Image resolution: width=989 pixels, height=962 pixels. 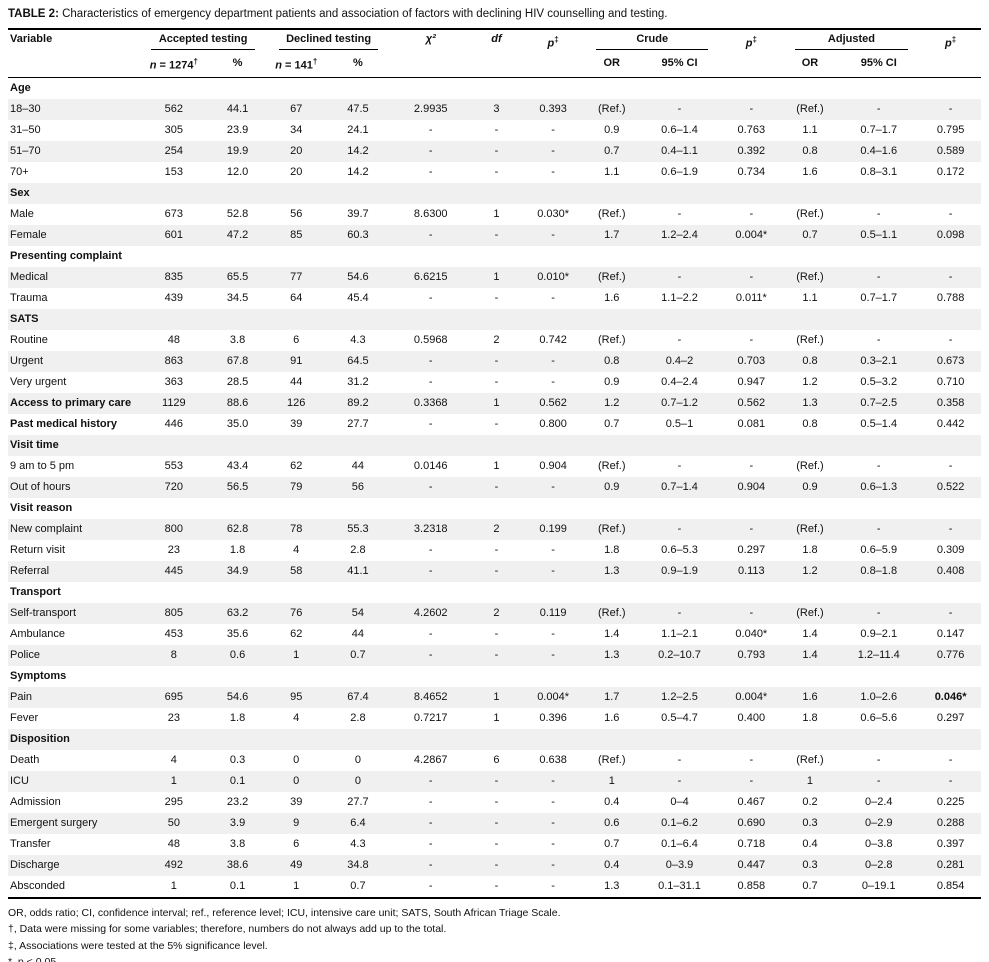 I want to click on cell: 1.7, so click(x=612, y=696).